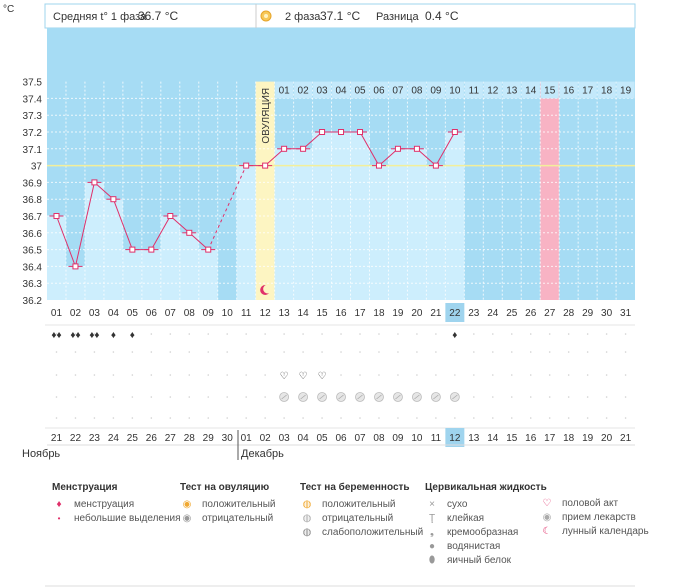 The width and height of the screenshot is (675, 587). Describe the element at coordinates (569, 91) in the screenshot. I see `cycle-number: 16` at that location.